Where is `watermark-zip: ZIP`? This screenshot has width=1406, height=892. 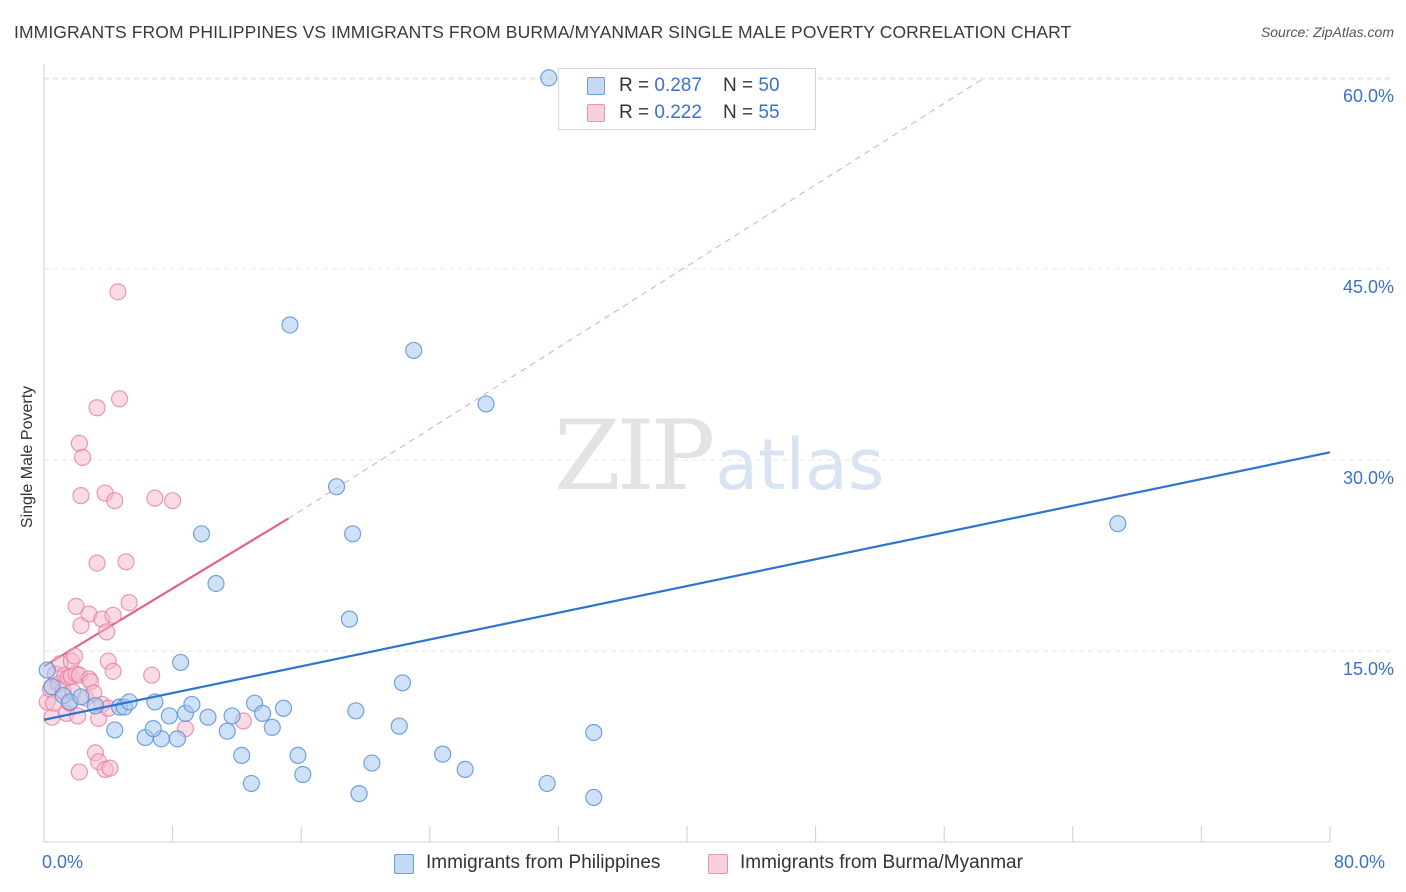 watermark-zip: ZIP is located at coordinates (634, 456).